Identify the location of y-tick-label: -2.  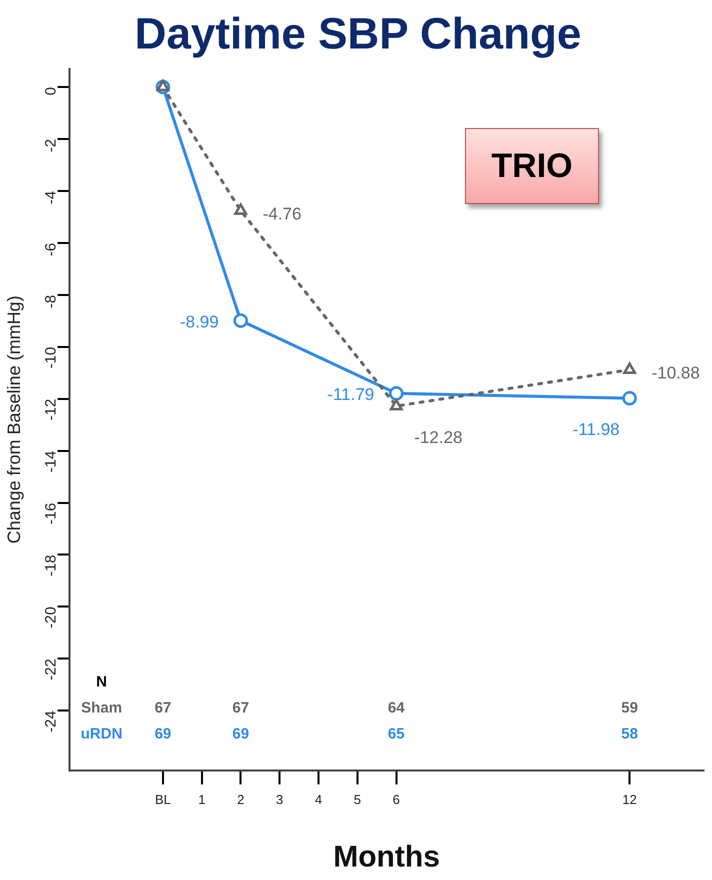
(51, 145).